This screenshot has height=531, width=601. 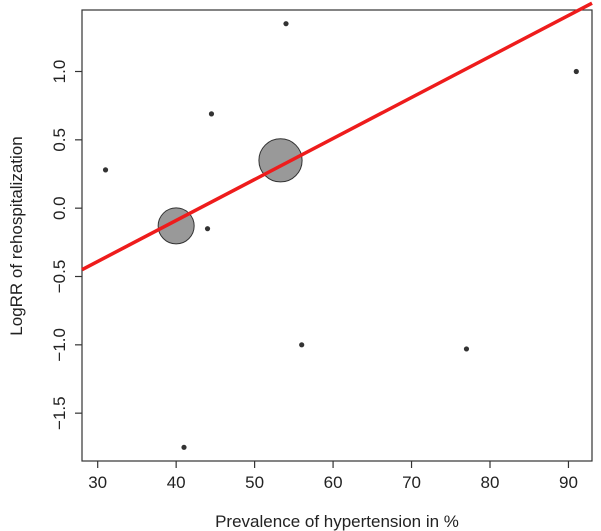 What do you see at coordinates (59, 413) in the screenshot?
I see `y-tick-label: −1.5` at bounding box center [59, 413].